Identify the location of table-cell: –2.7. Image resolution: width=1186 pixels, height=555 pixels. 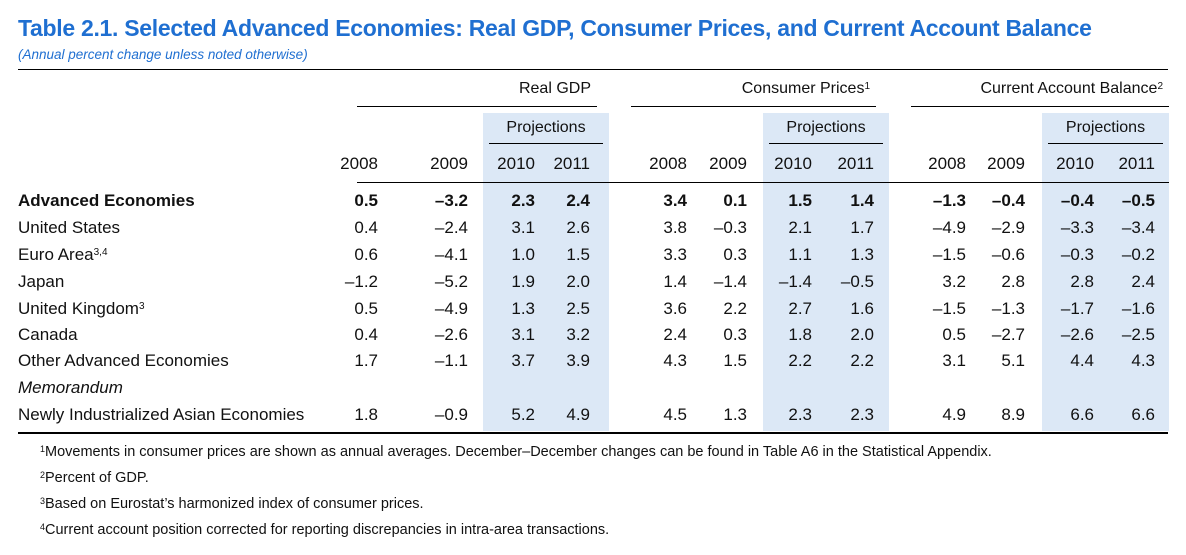
(1008, 334).